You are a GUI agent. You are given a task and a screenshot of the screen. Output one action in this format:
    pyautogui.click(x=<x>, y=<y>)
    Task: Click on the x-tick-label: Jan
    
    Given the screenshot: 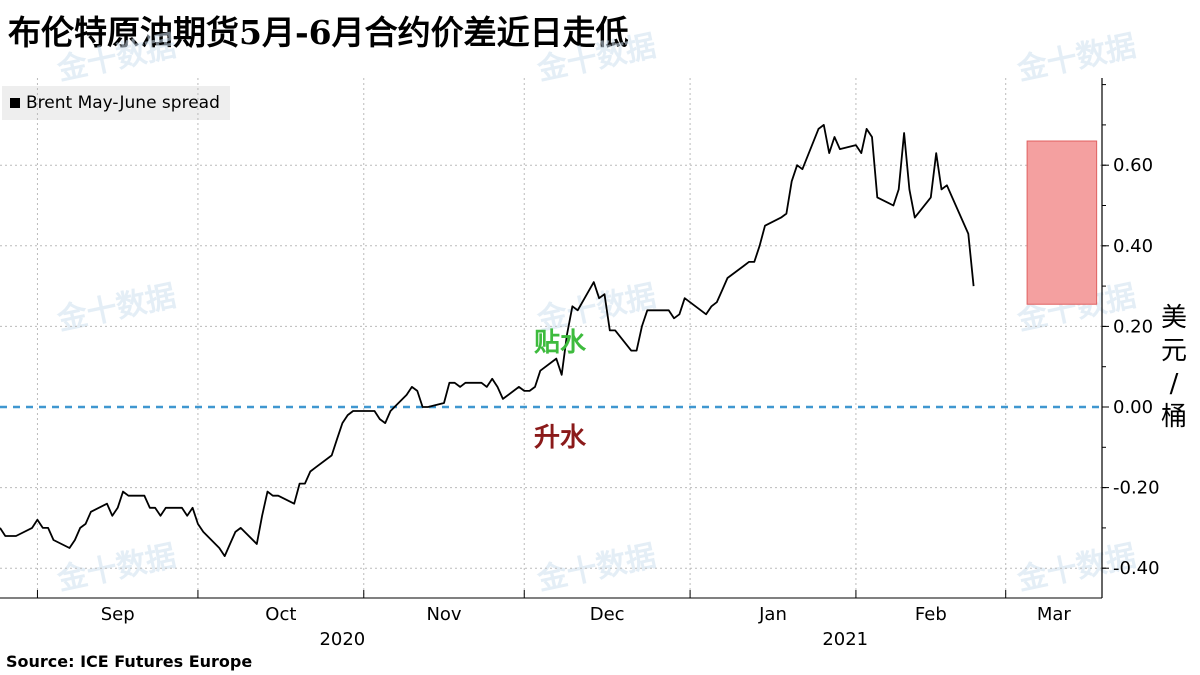 What is the action you would take?
    pyautogui.click(x=772, y=614)
    